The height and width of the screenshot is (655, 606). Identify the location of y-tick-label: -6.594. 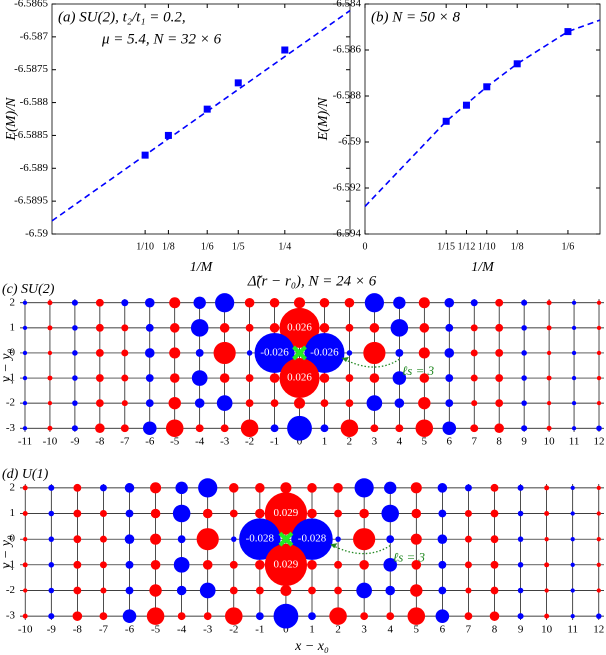
(347, 234).